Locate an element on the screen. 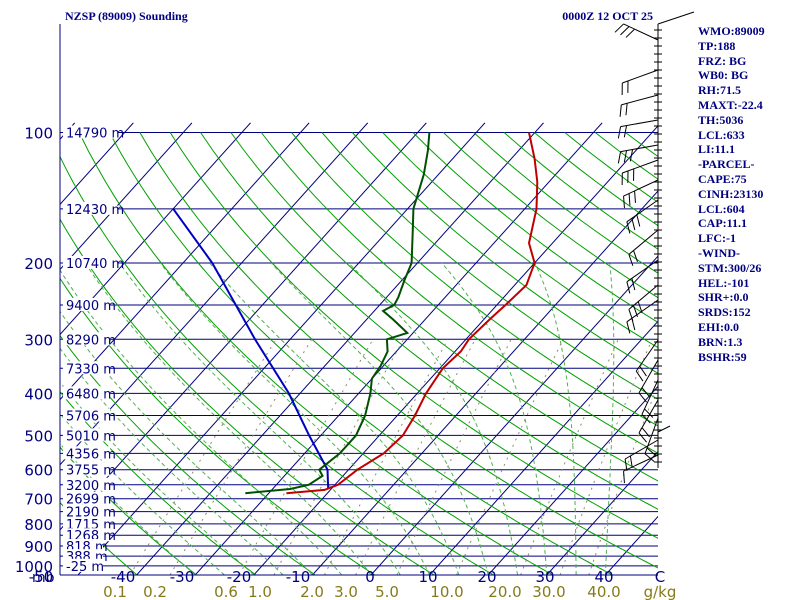 This screenshot has width=800, height=600. index-srds: SRDS:152 is located at coordinates (724, 312).